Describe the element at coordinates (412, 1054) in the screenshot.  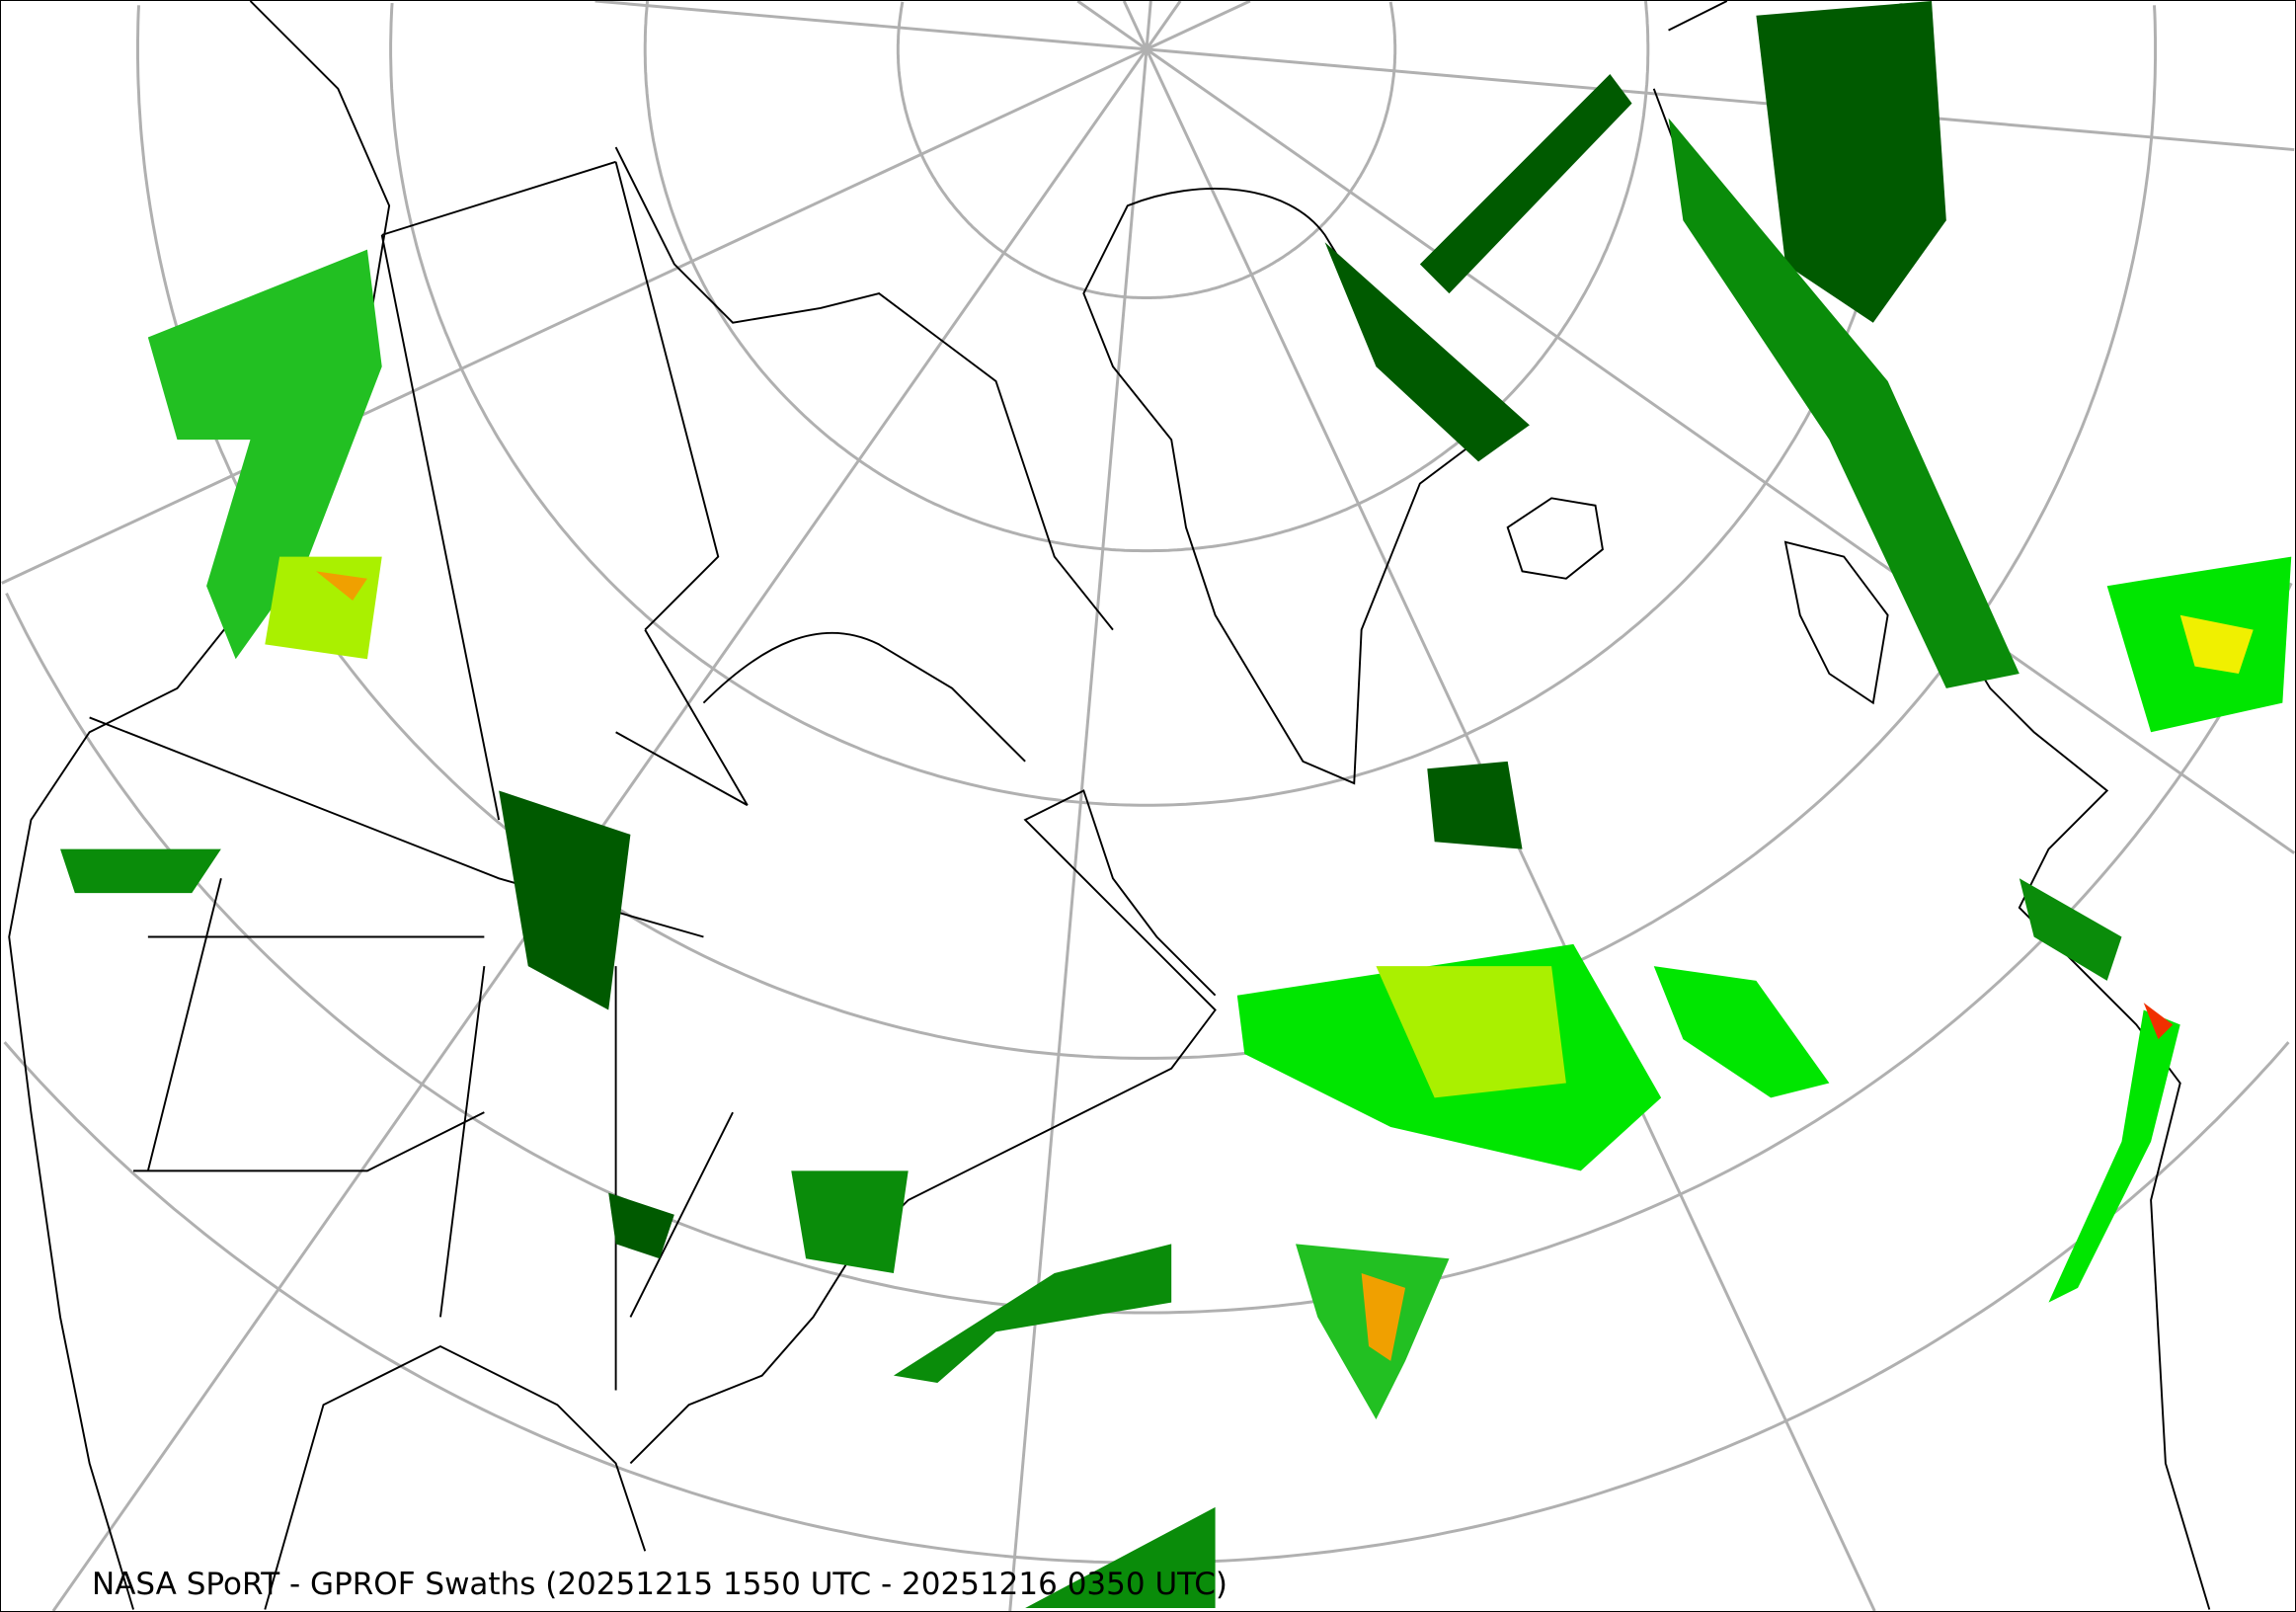
I see `state-borders` at that location.